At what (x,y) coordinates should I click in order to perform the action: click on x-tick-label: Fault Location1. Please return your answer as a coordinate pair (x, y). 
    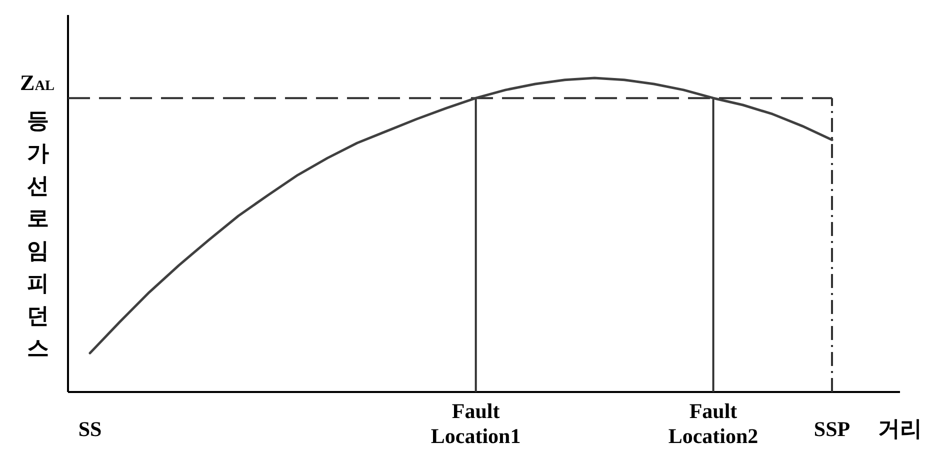
    Looking at the image, I should click on (475, 423).